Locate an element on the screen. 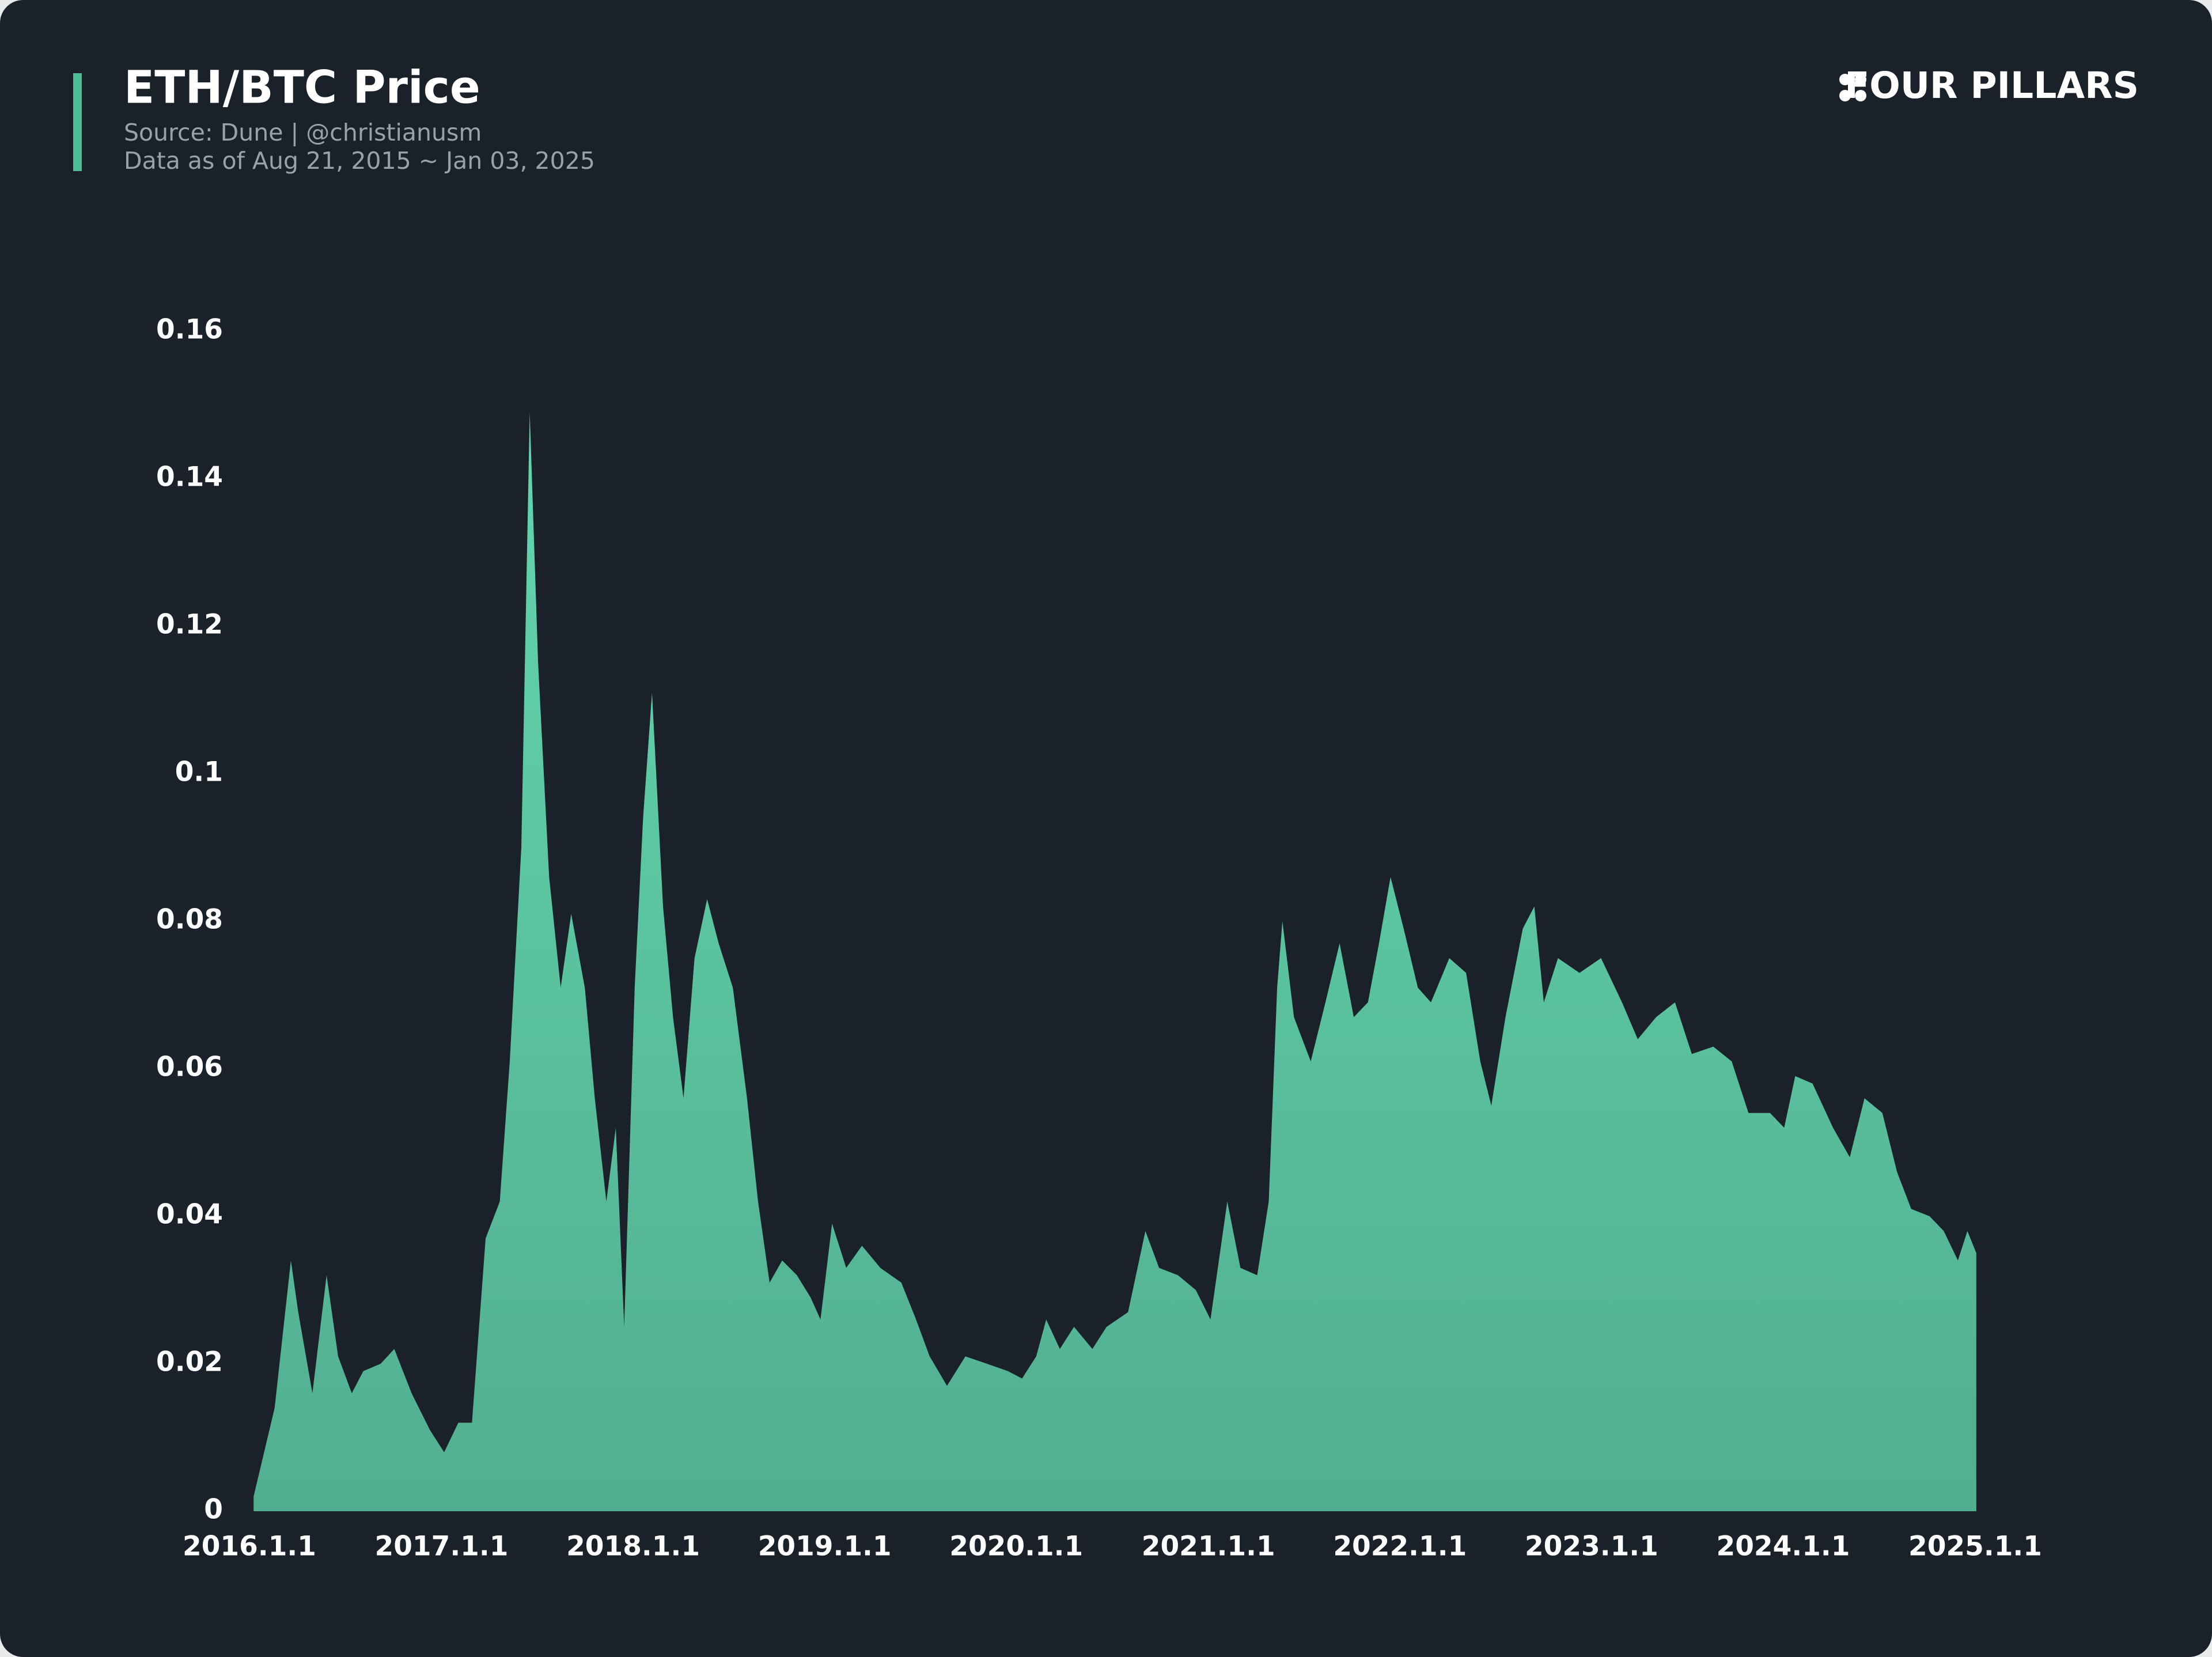  y-tick-label: 0.02 is located at coordinates (189, 1362).